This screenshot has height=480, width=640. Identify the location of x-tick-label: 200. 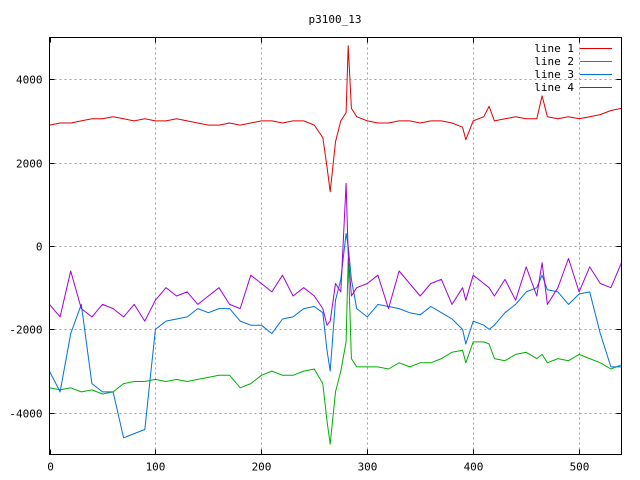
(262, 467).